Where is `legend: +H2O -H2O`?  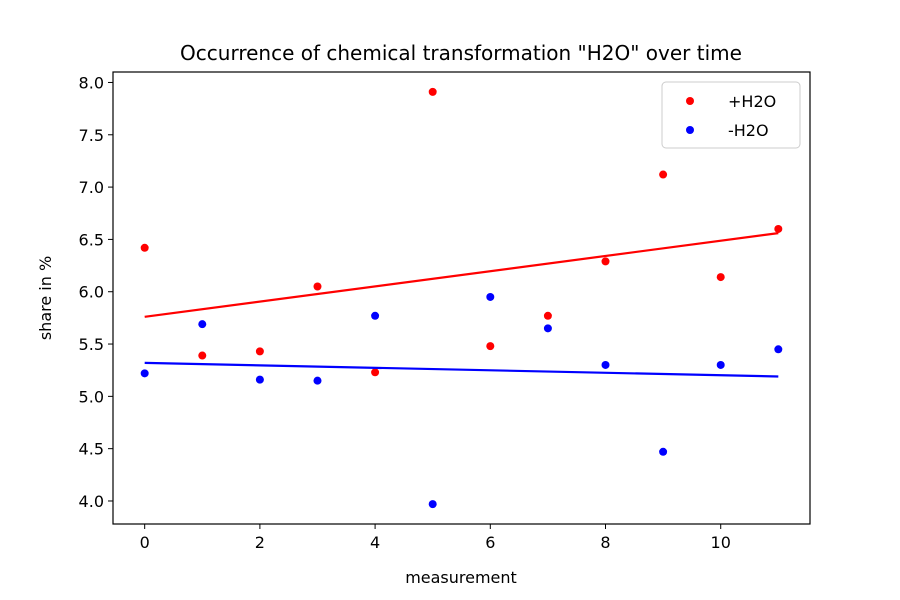
legend: +H2O -H2O is located at coordinates (731, 115).